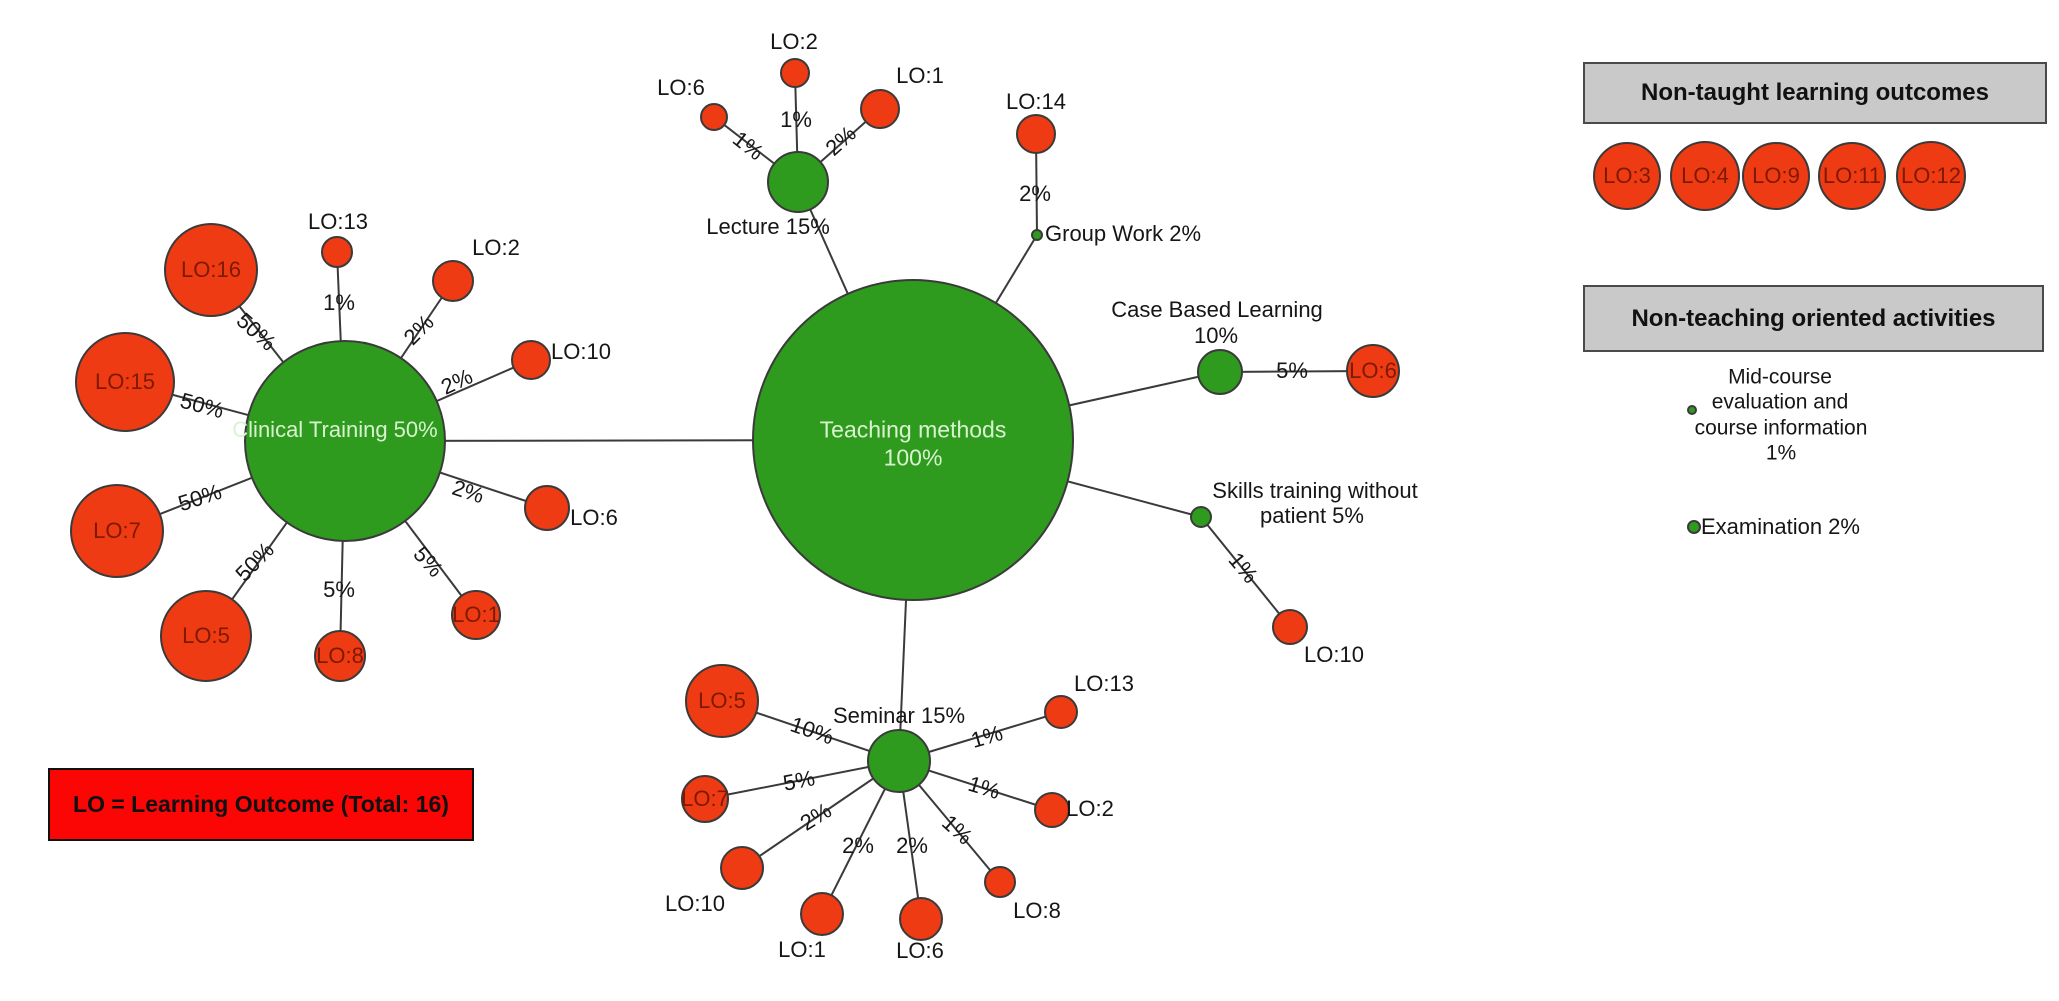  I want to click on legend-text: LO = Learning Outcome (Total: 16), so click(261, 804).